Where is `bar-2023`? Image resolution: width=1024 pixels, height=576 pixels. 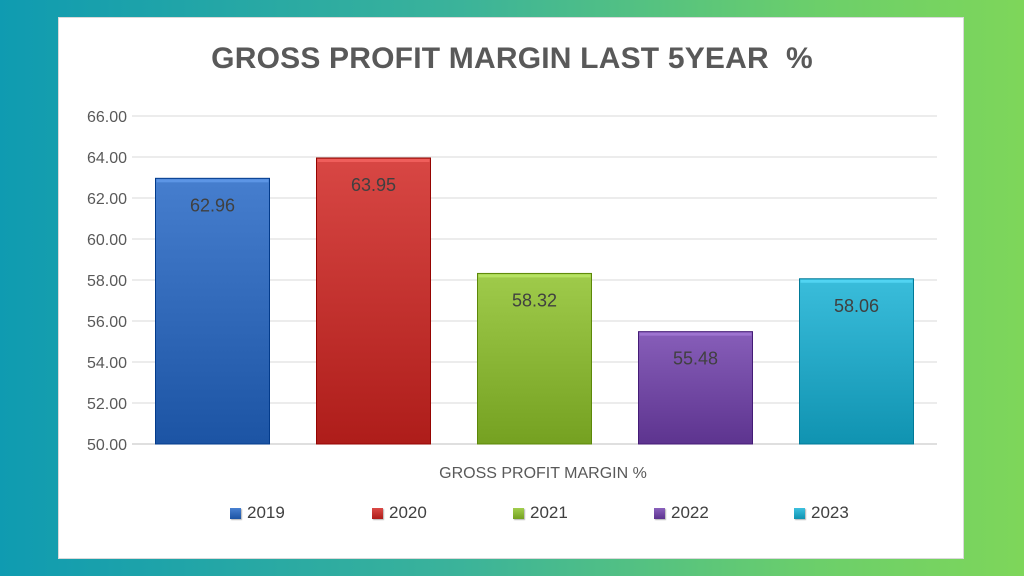
bar-2023 is located at coordinates (856, 361).